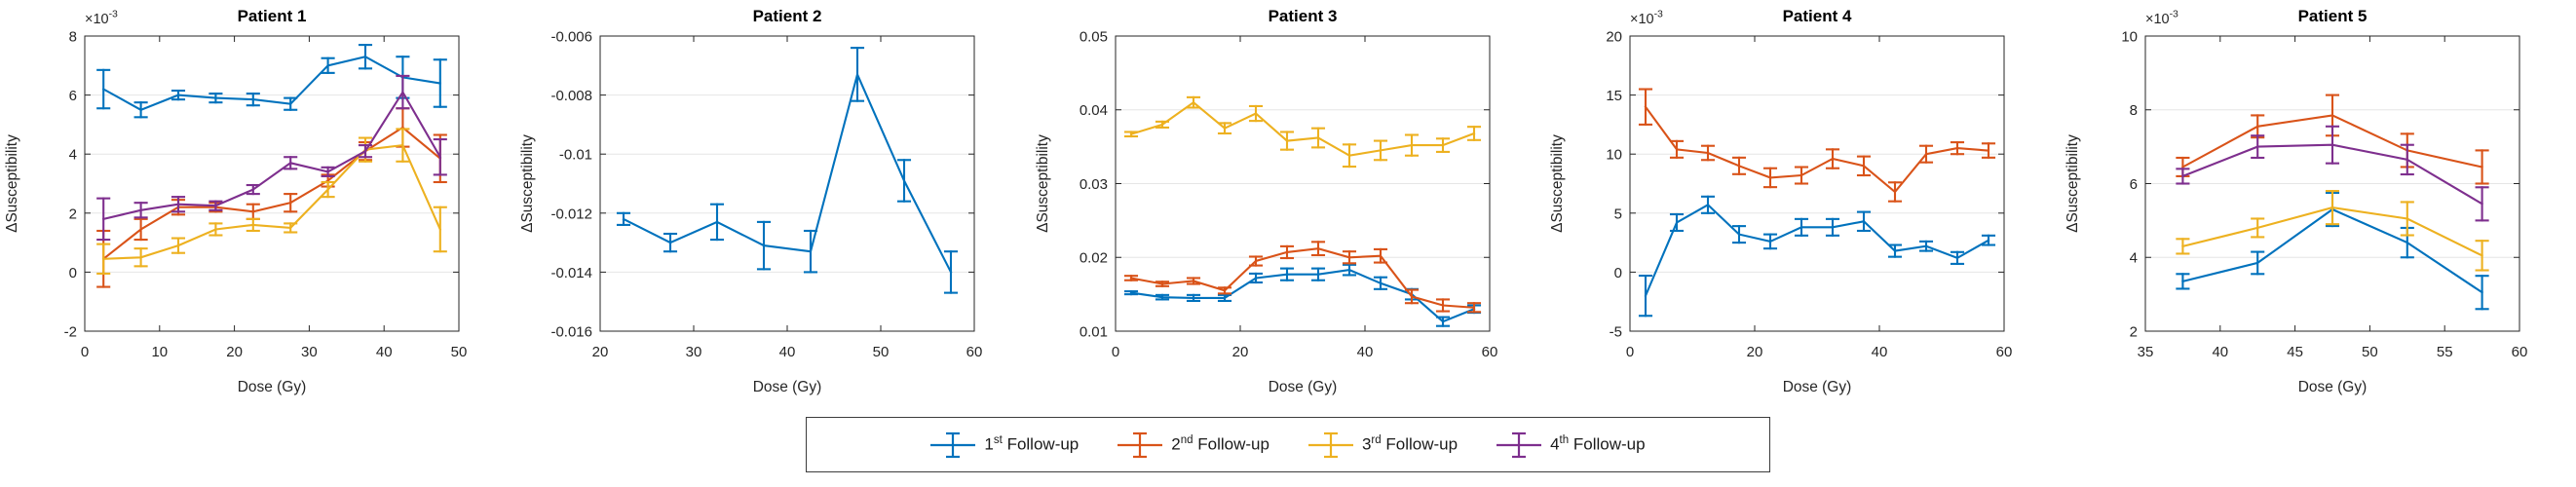 This screenshot has height=487, width=2576. I want to click on chart-title: Patient 5, so click(2333, 16).